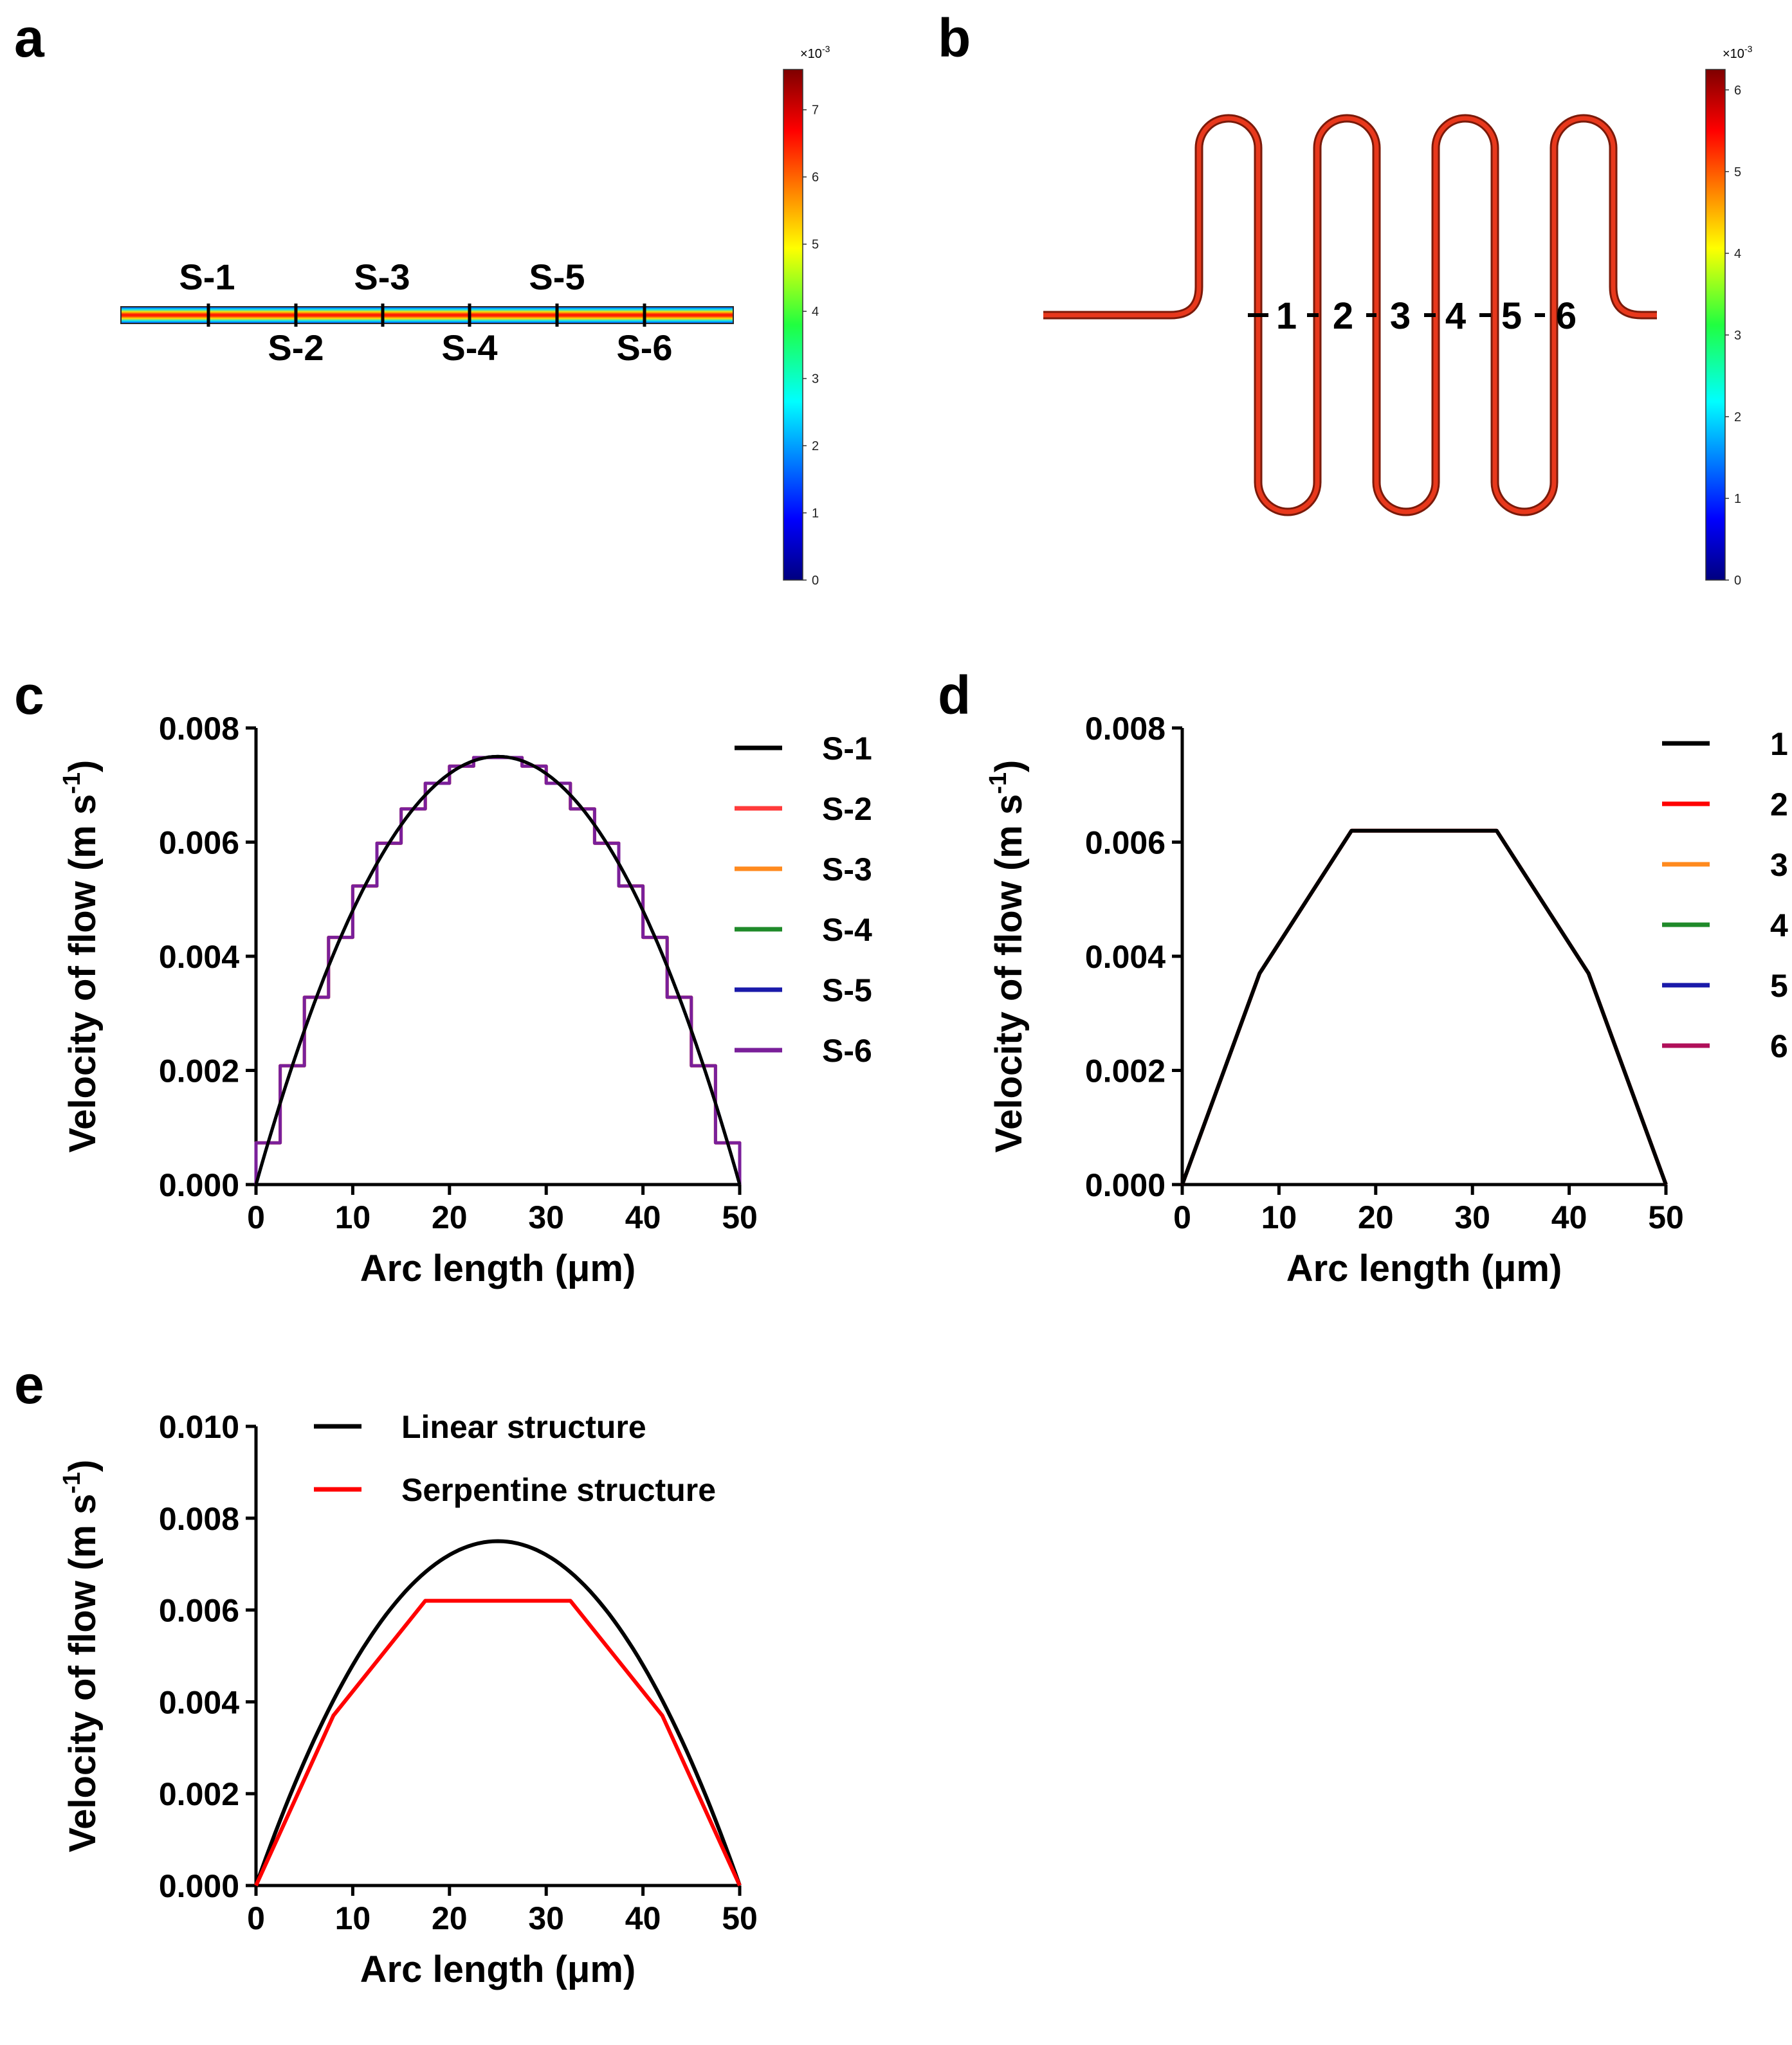 The image size is (1792, 2045). I want to click on legend-label: S-3, so click(847, 869).